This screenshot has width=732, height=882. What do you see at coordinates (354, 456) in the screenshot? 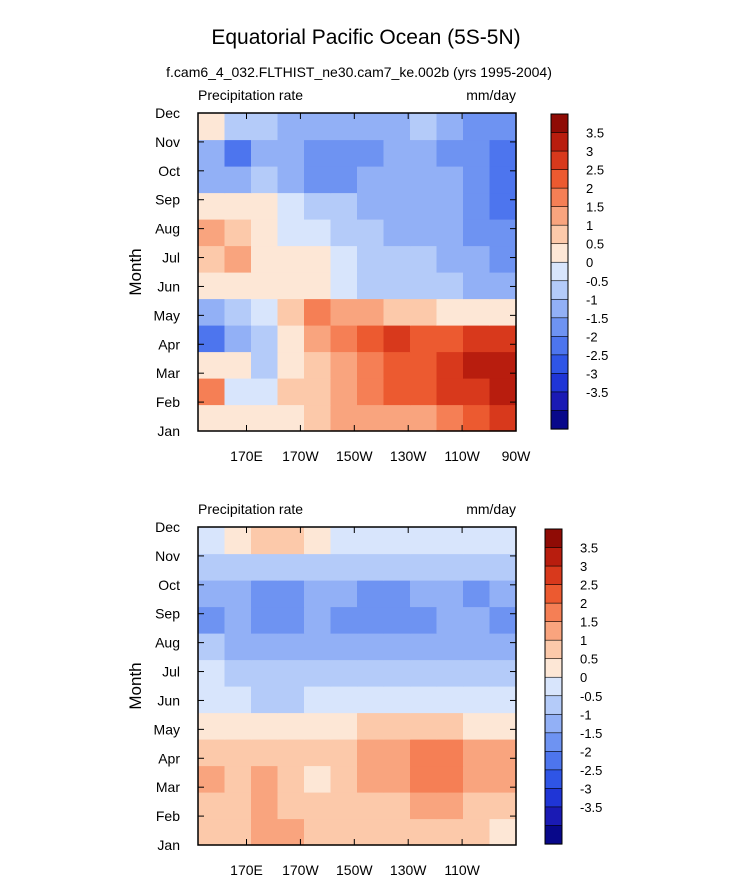
I see `x-tick-label: 150W` at bounding box center [354, 456].